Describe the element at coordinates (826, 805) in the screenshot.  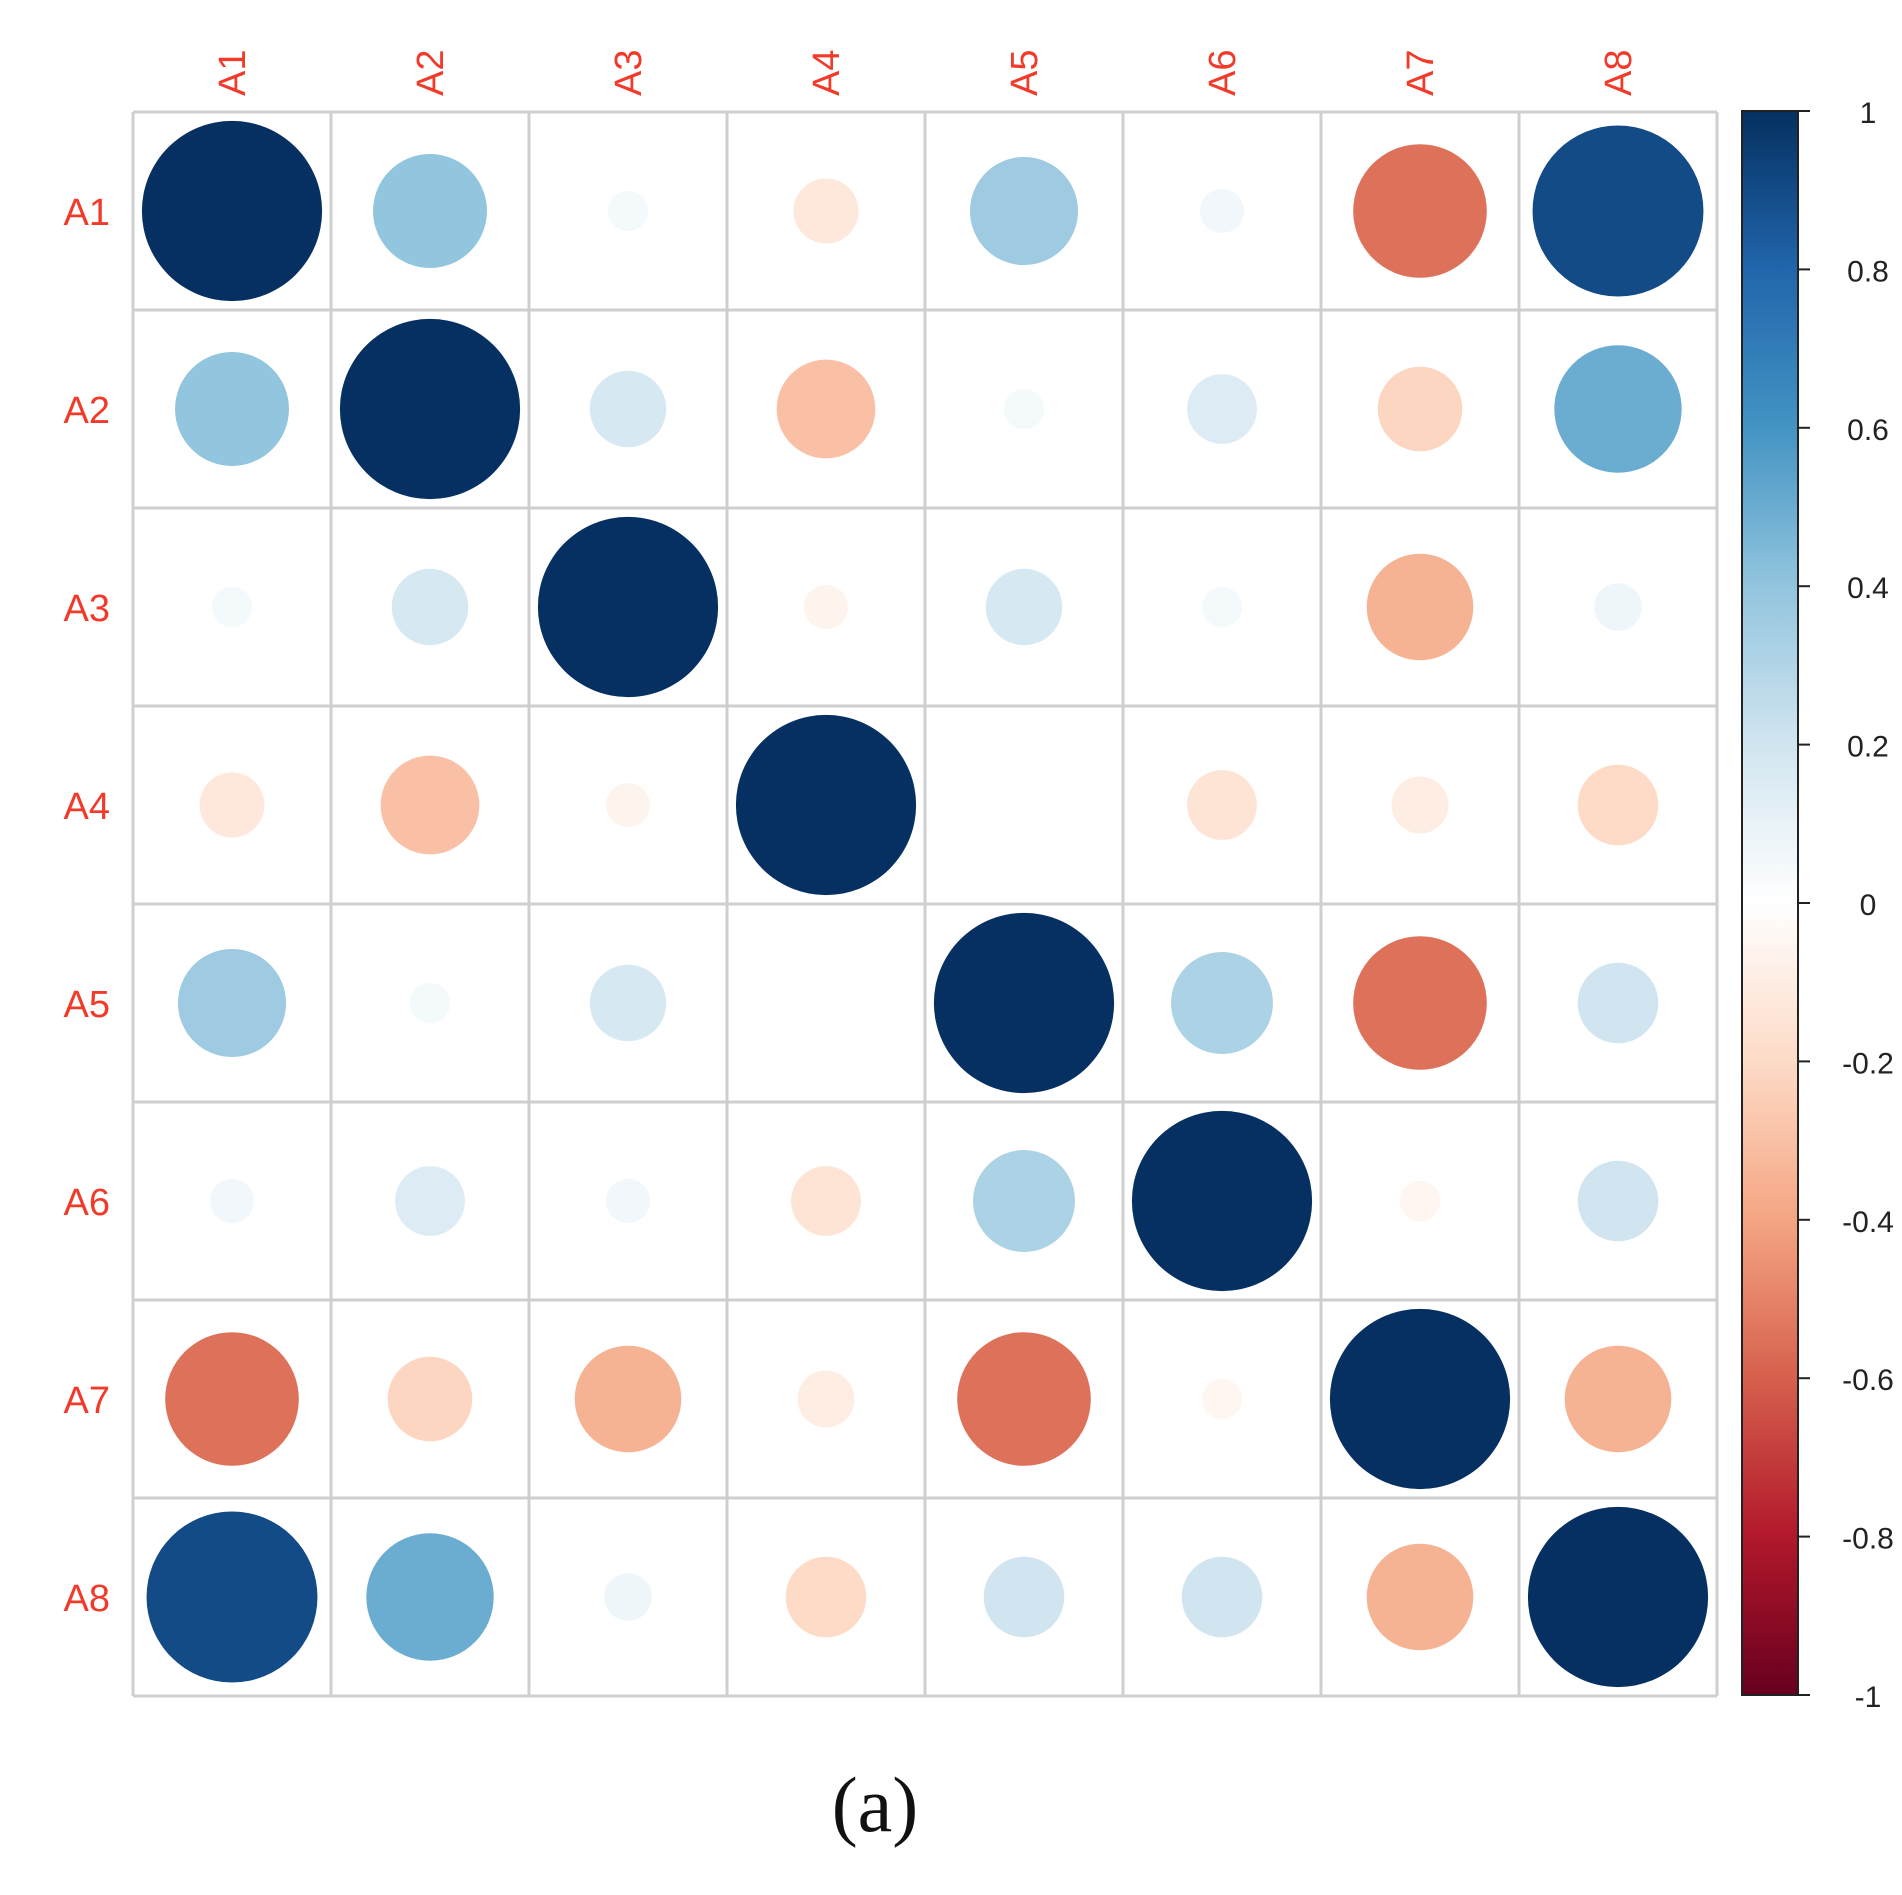
I see `correlation-circle-a4-a4` at that location.